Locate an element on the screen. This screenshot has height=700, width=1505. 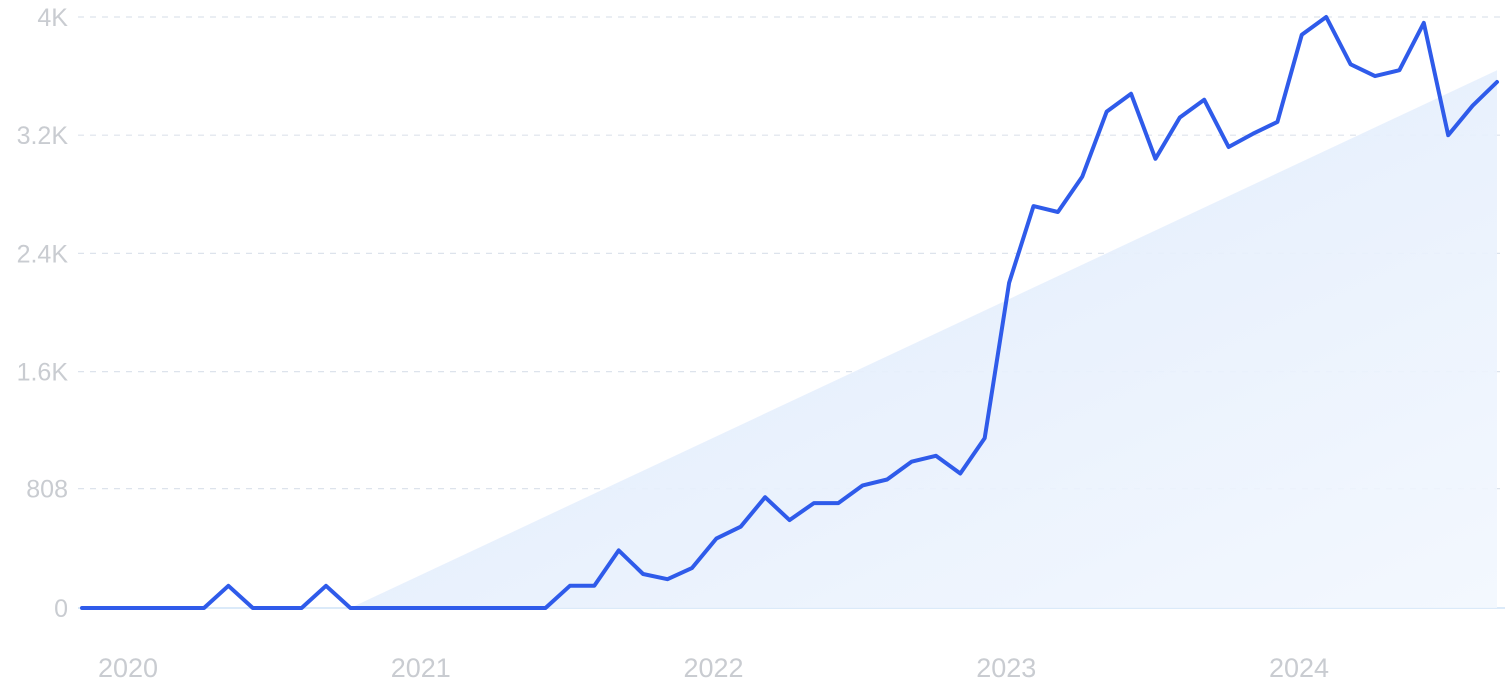
y-tick-label: 4K is located at coordinates (52, 18).